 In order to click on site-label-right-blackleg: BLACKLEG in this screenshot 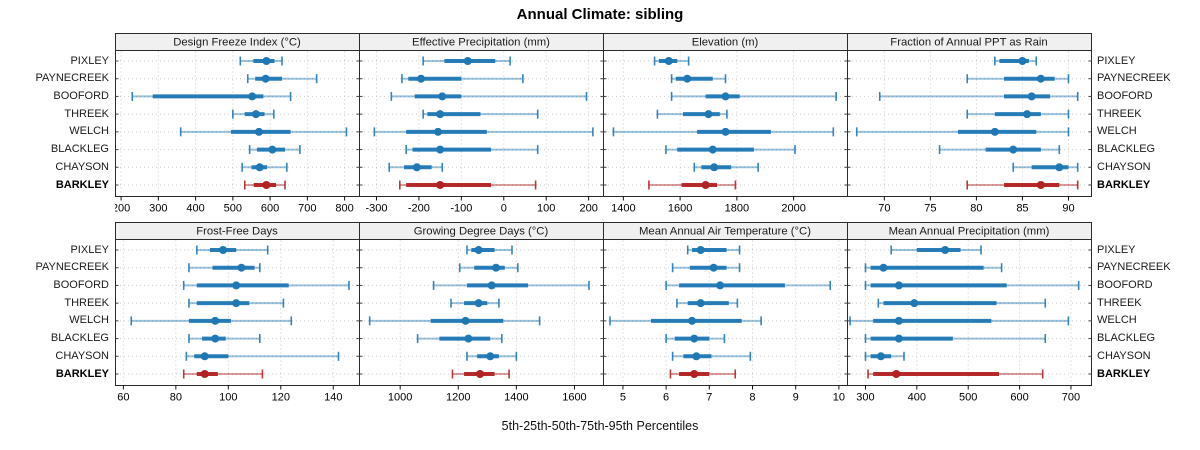, I will do `click(1126, 338)`.